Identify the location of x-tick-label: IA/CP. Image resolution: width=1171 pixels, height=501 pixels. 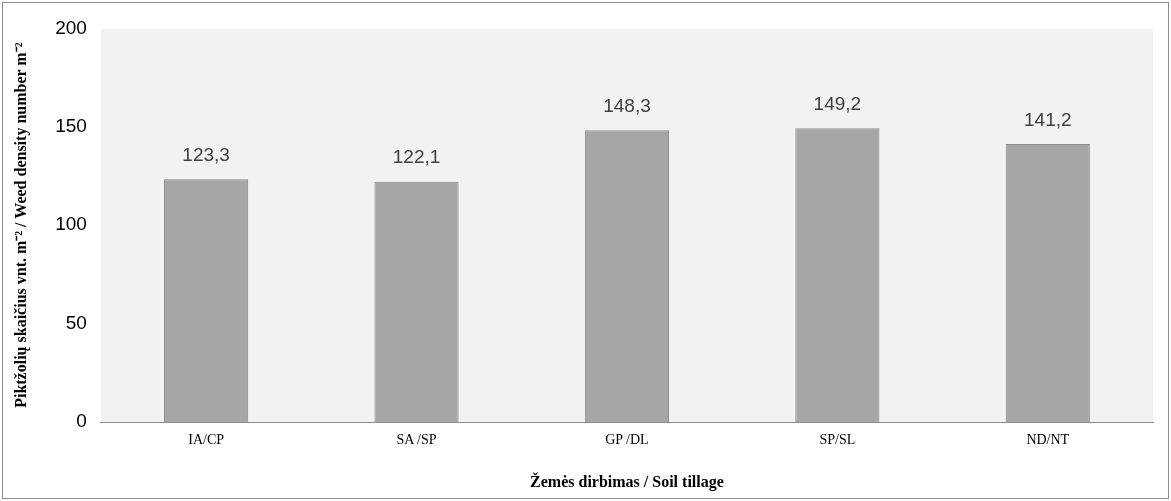
(206, 440).